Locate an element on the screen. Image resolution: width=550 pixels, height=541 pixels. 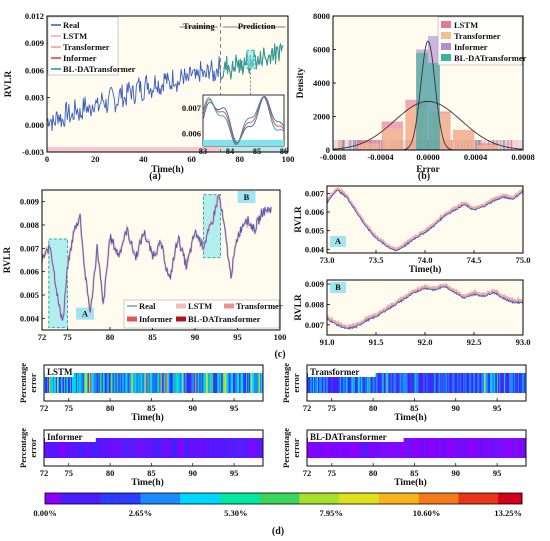
x-tick-label: 95 is located at coordinates (234, 408).